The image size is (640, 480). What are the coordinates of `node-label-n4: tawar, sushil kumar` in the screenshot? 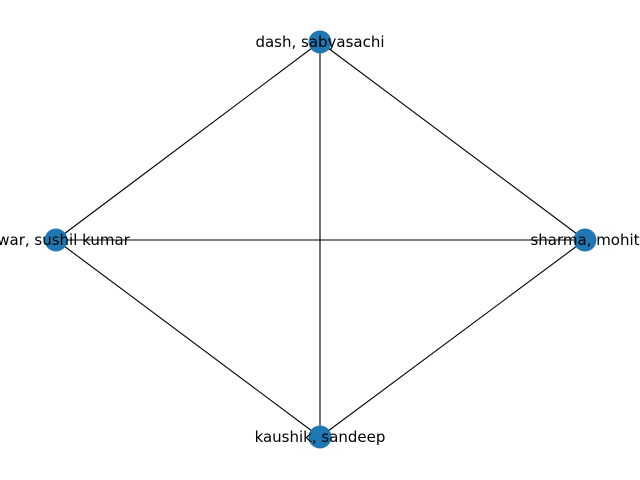 It's located at (65, 240).